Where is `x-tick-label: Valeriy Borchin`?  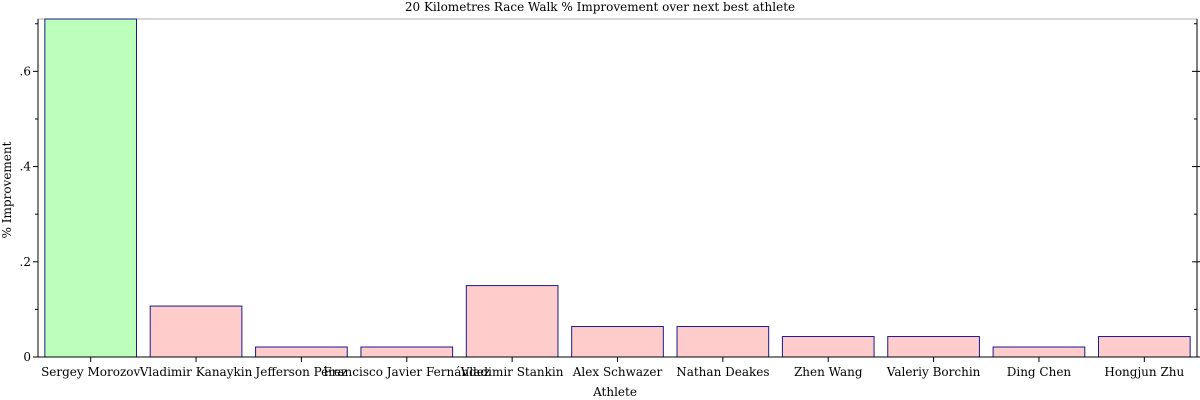 x-tick-label: Valeriy Borchin is located at coordinates (933, 372).